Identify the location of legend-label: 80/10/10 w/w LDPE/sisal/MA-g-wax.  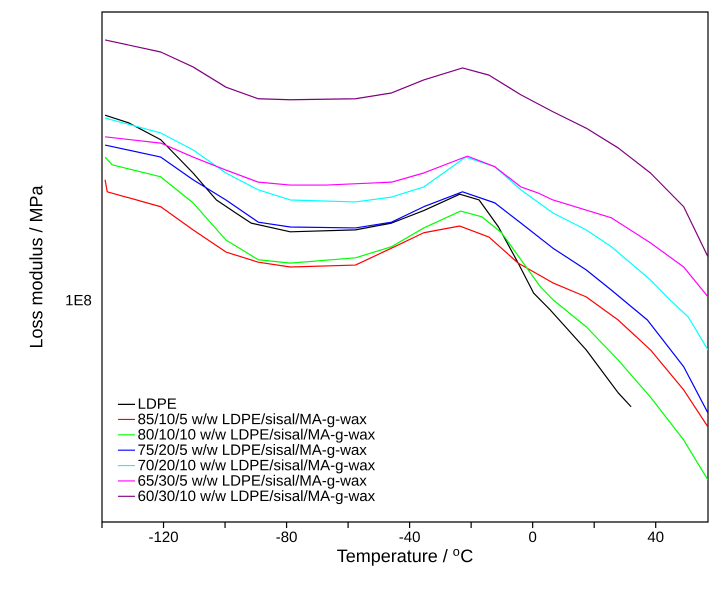
(256, 435).